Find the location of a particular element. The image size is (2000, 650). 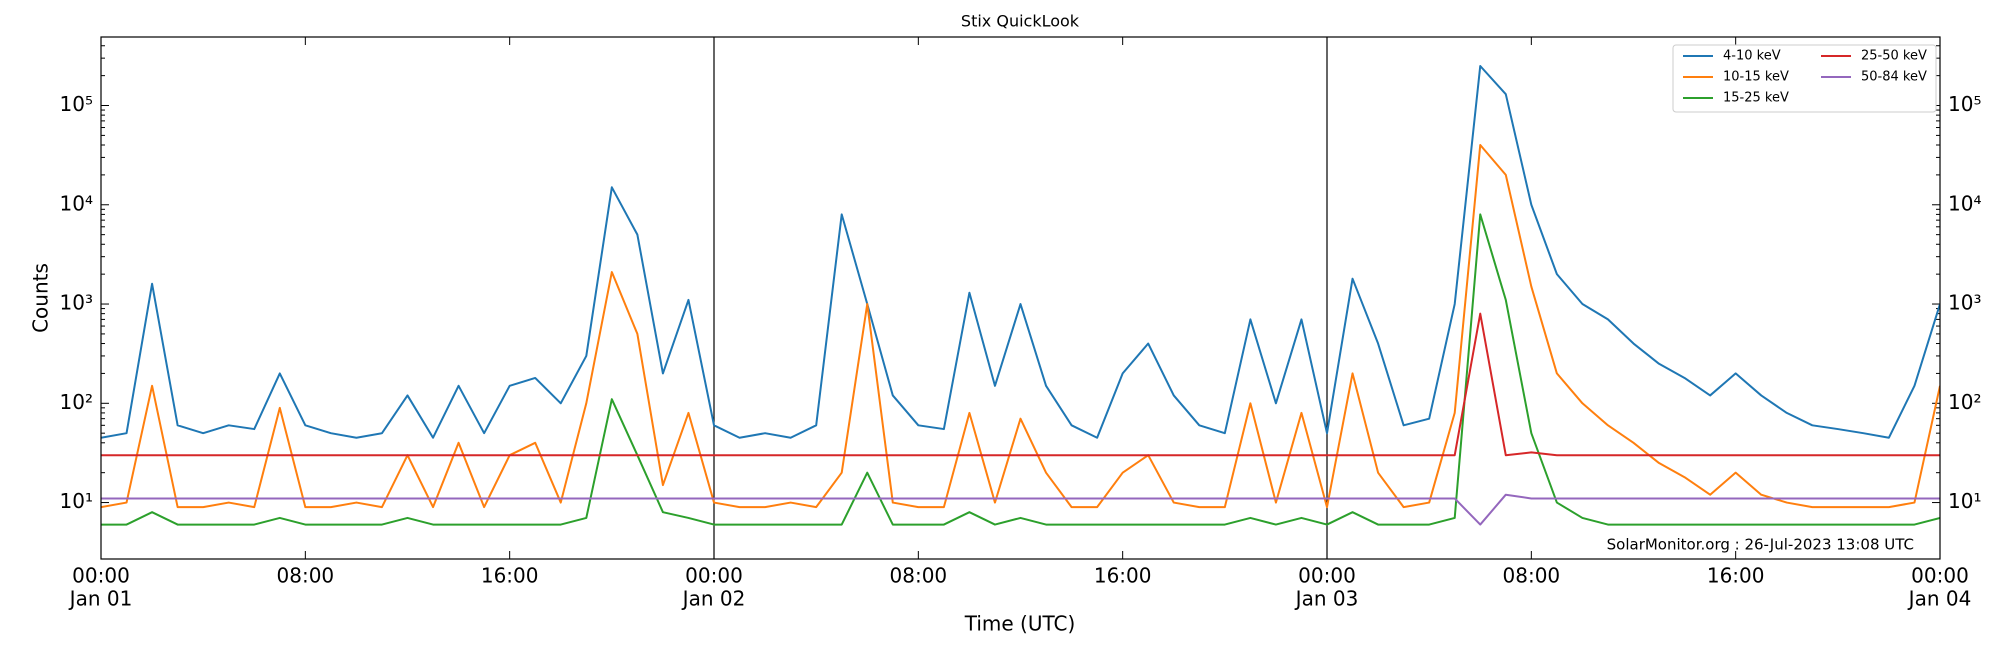

y-tick-label-right: 10³ is located at coordinates (1964, 303).